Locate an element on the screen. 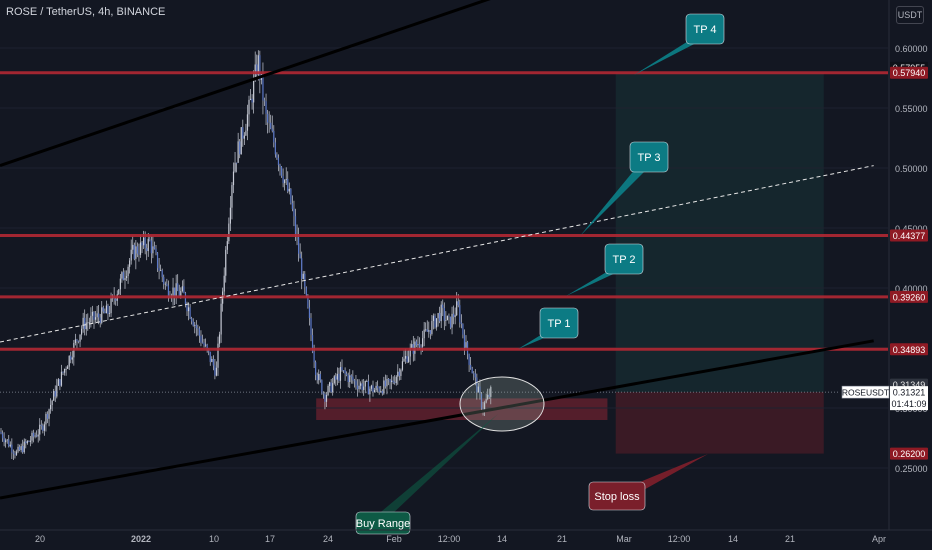 The width and height of the screenshot is (932, 550). buy-range-ellipse is located at coordinates (502, 404).